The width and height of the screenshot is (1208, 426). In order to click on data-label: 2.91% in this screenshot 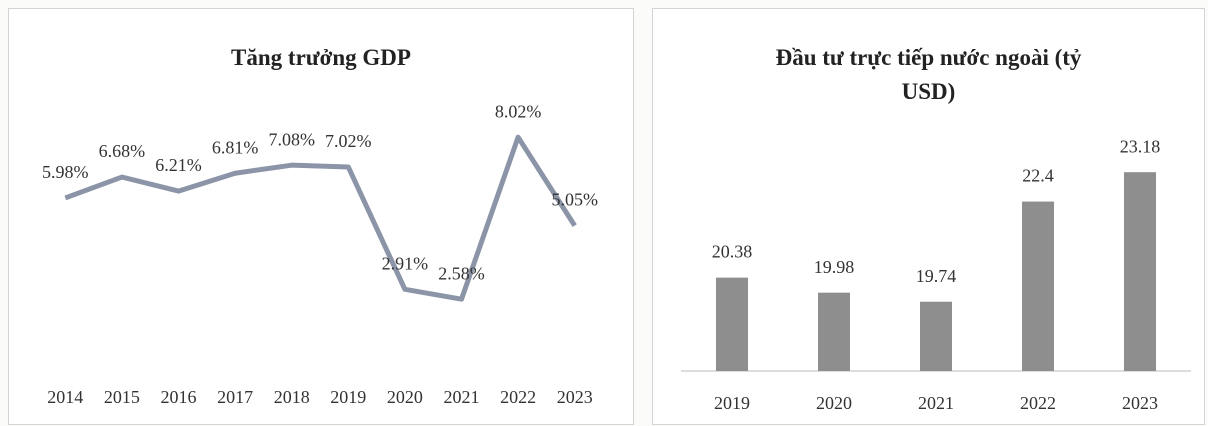, I will do `click(405, 263)`.